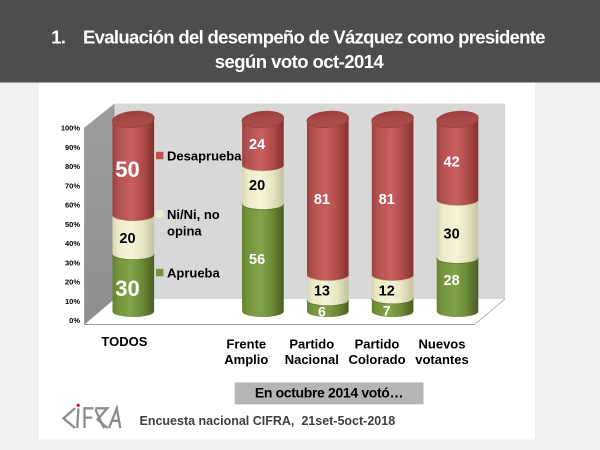 The image size is (600, 450). What do you see at coordinates (246, 359) in the screenshot?
I see `svg-text: Amplio` at bounding box center [246, 359].